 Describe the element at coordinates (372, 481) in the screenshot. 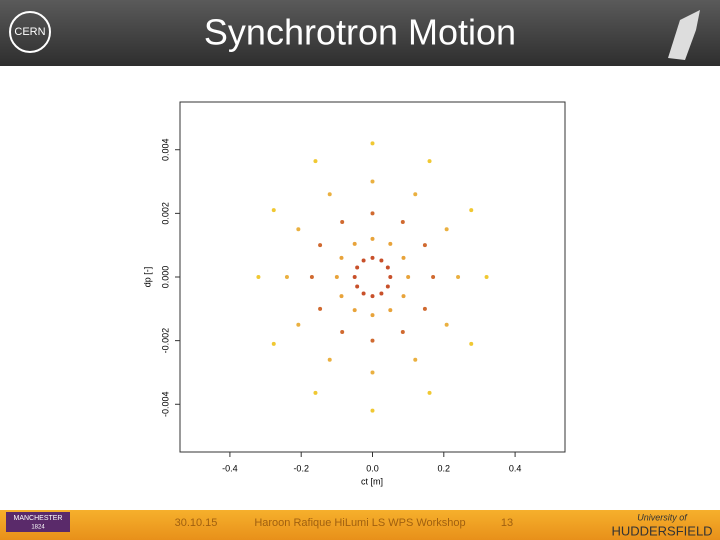

I see `x-axis-label: ct [m]` at that location.